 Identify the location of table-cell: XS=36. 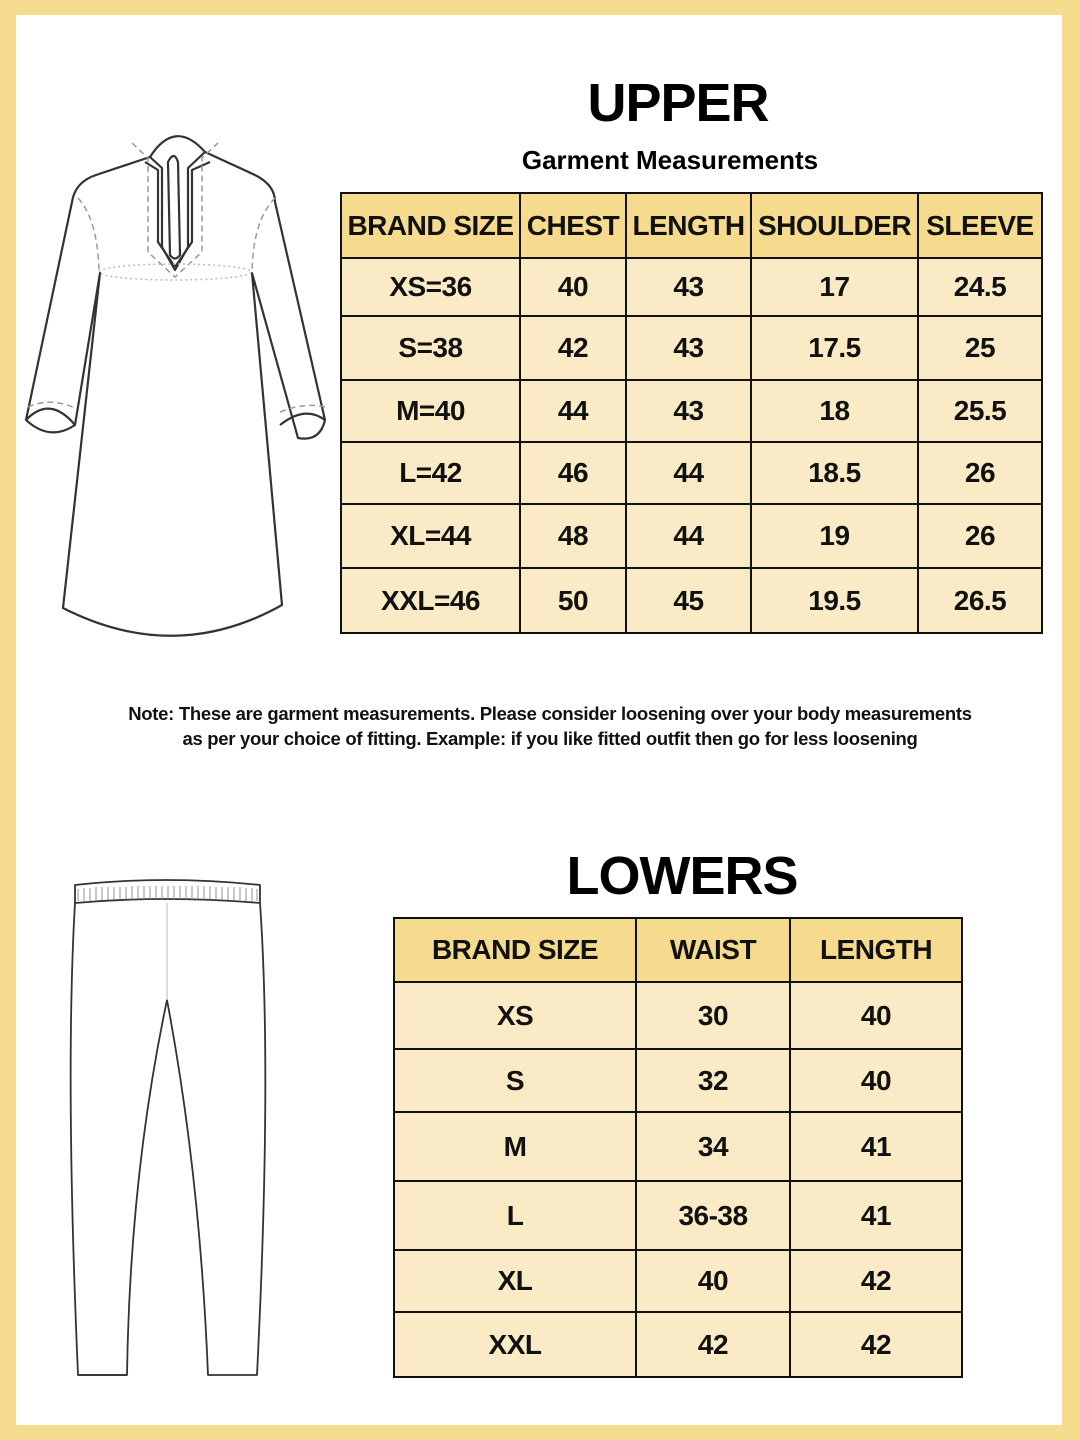
(430, 287).